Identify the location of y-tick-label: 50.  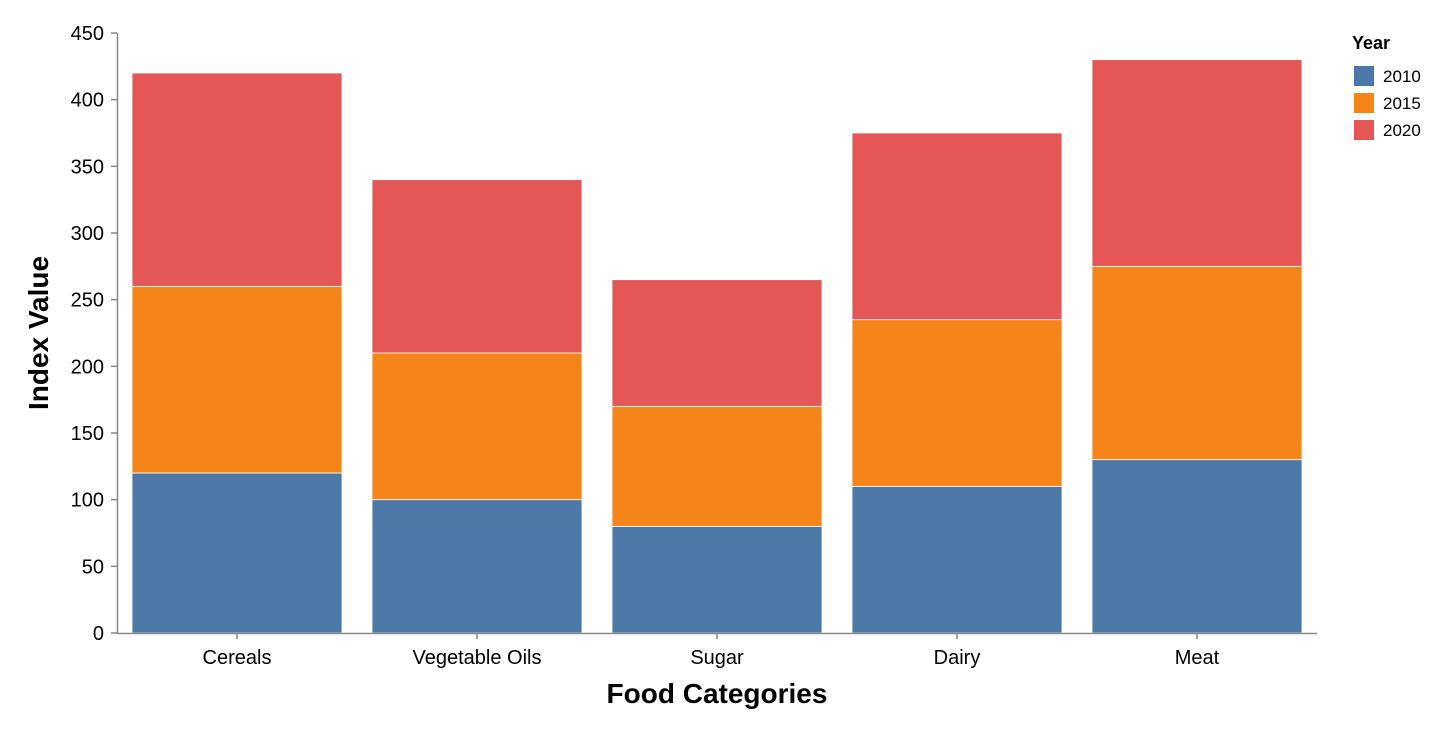
(93, 567).